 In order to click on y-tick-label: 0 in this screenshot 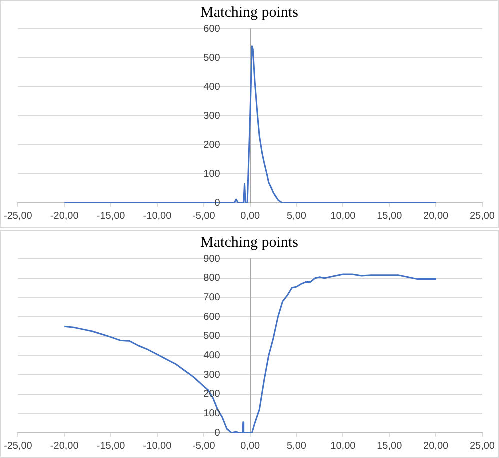, I will do `click(217, 433)`.